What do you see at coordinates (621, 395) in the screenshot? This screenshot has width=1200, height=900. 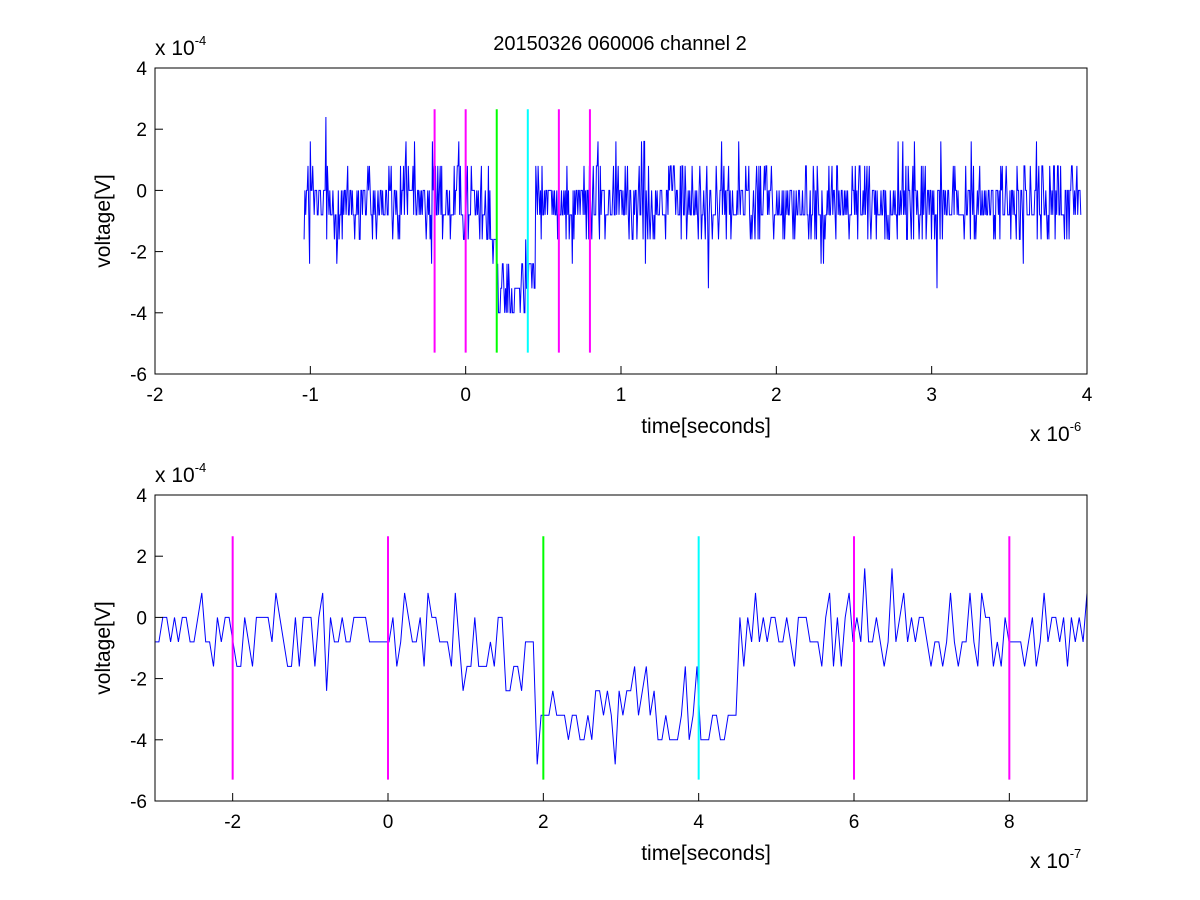 I see `x-tick-label: 1` at bounding box center [621, 395].